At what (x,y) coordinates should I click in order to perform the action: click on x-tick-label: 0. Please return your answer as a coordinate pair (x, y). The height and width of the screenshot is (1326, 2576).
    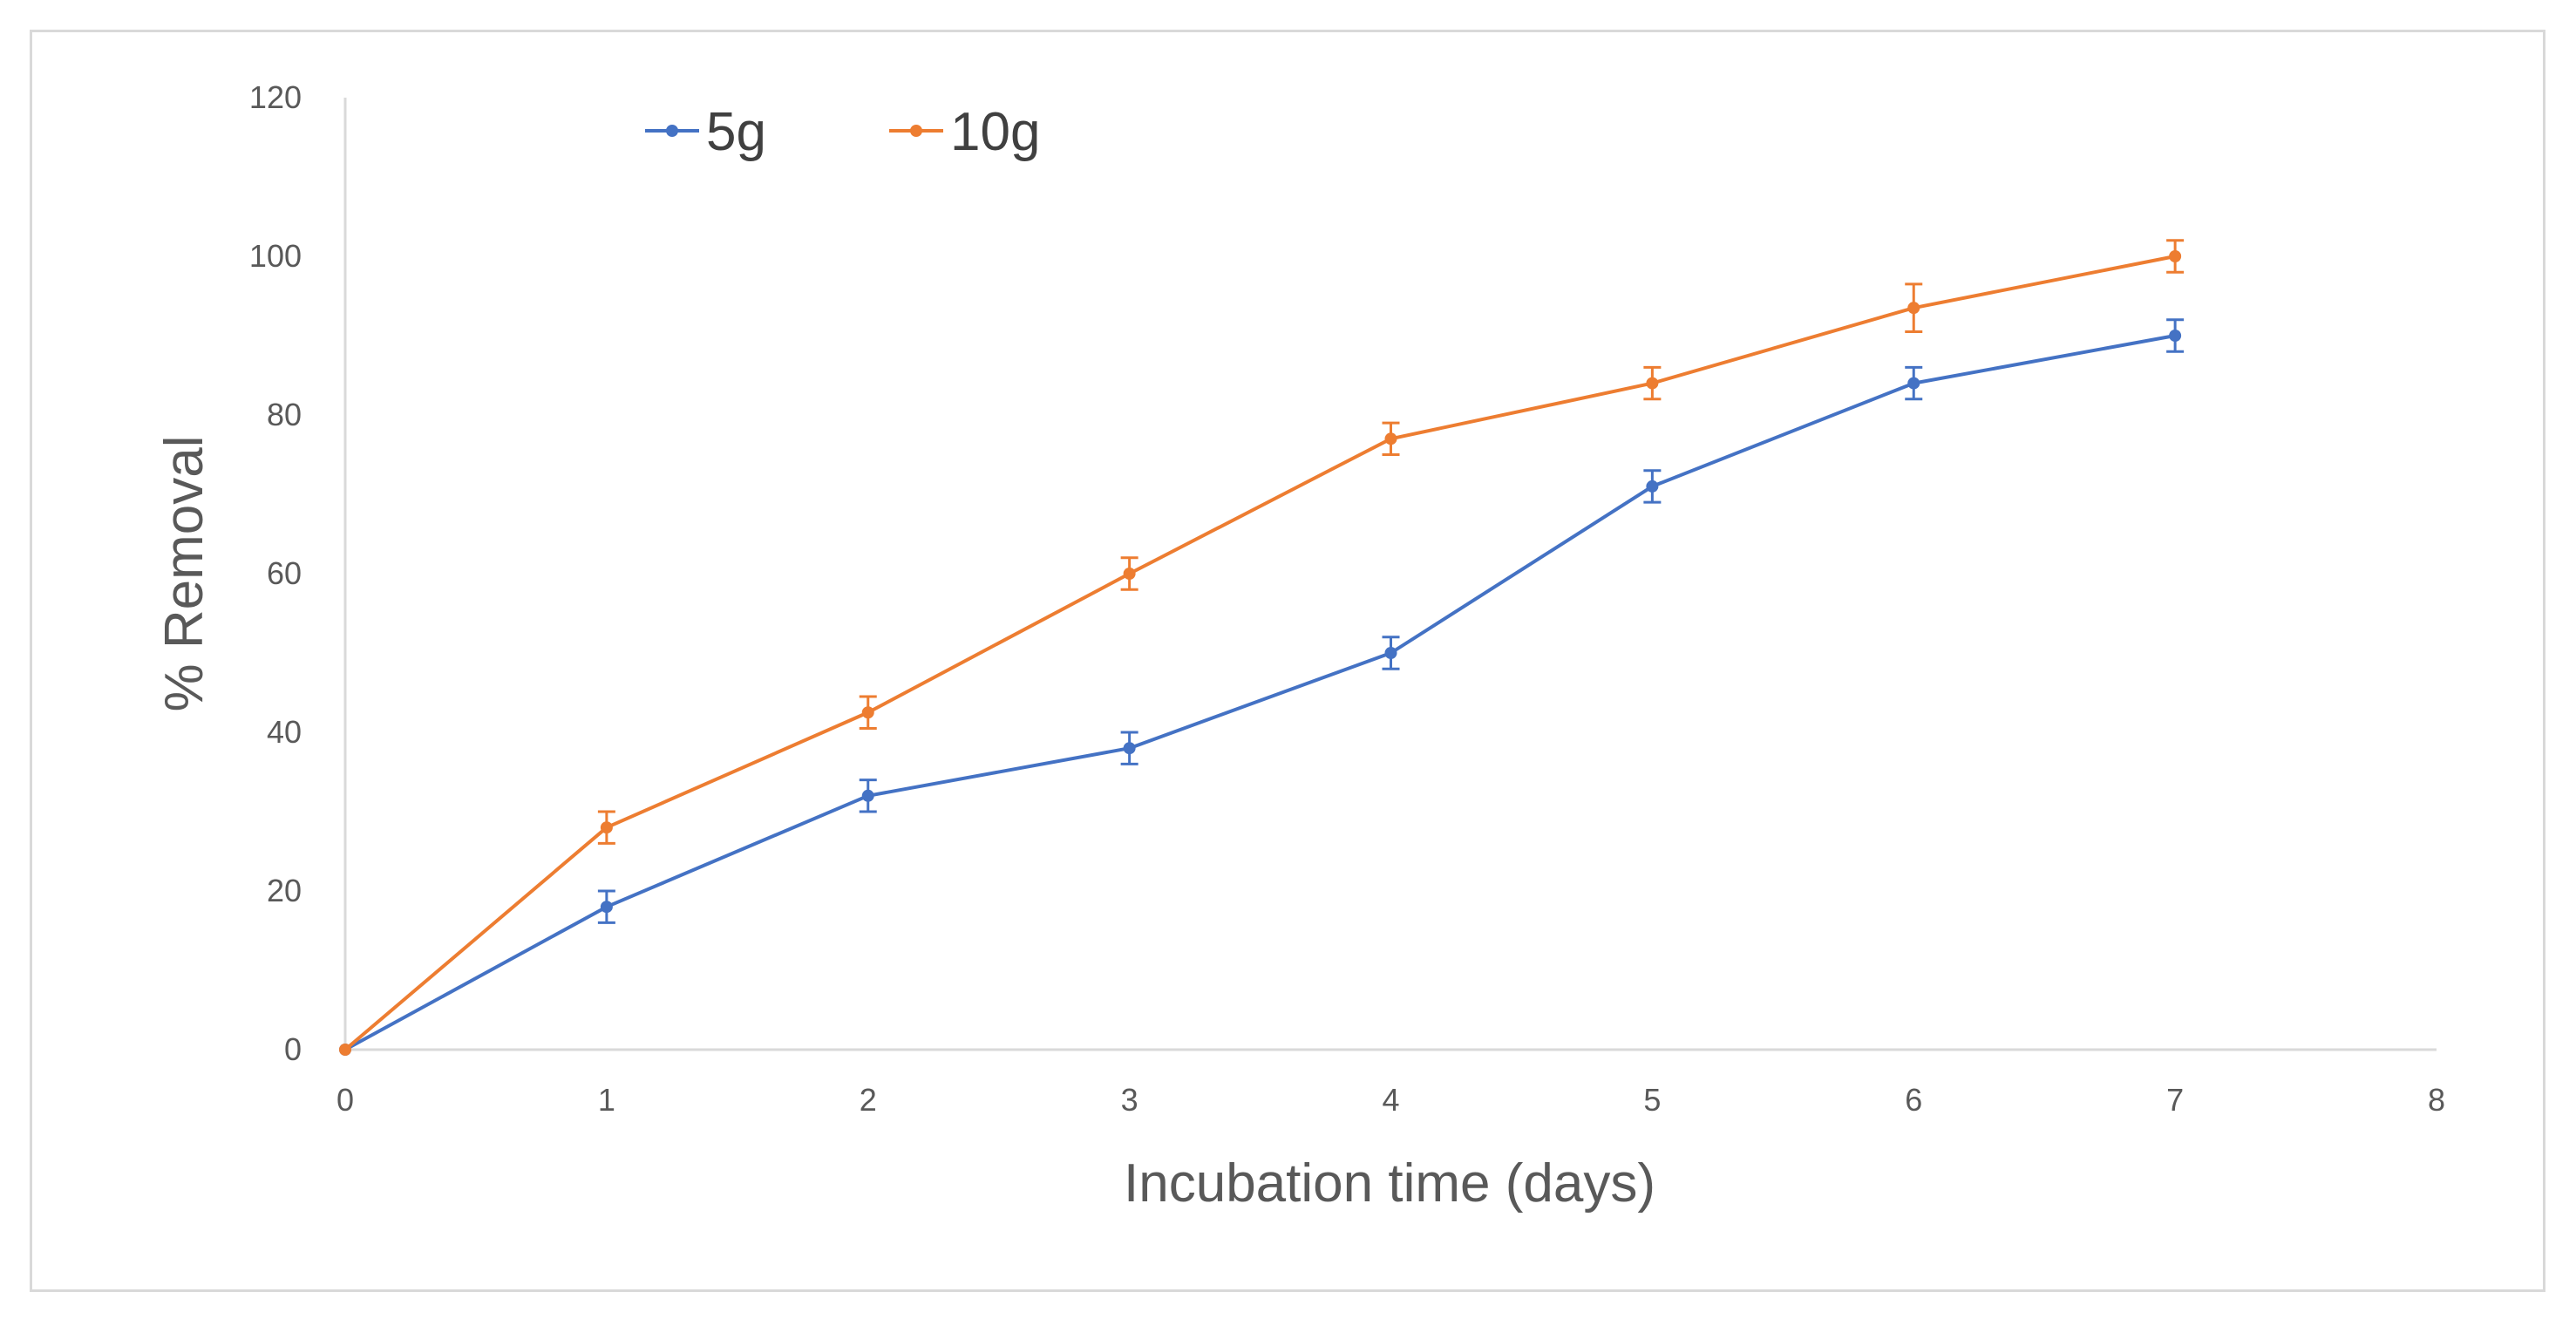
    Looking at the image, I should click on (345, 1100).